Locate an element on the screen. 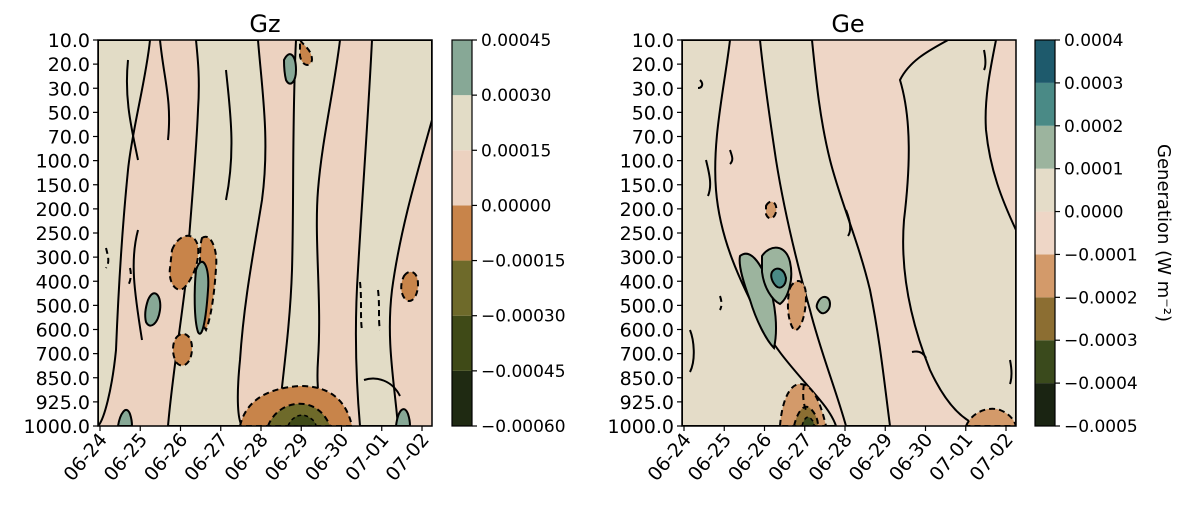 This screenshot has height=507, width=1186. ge-ytick-label: 20.0 is located at coordinates (653, 65).